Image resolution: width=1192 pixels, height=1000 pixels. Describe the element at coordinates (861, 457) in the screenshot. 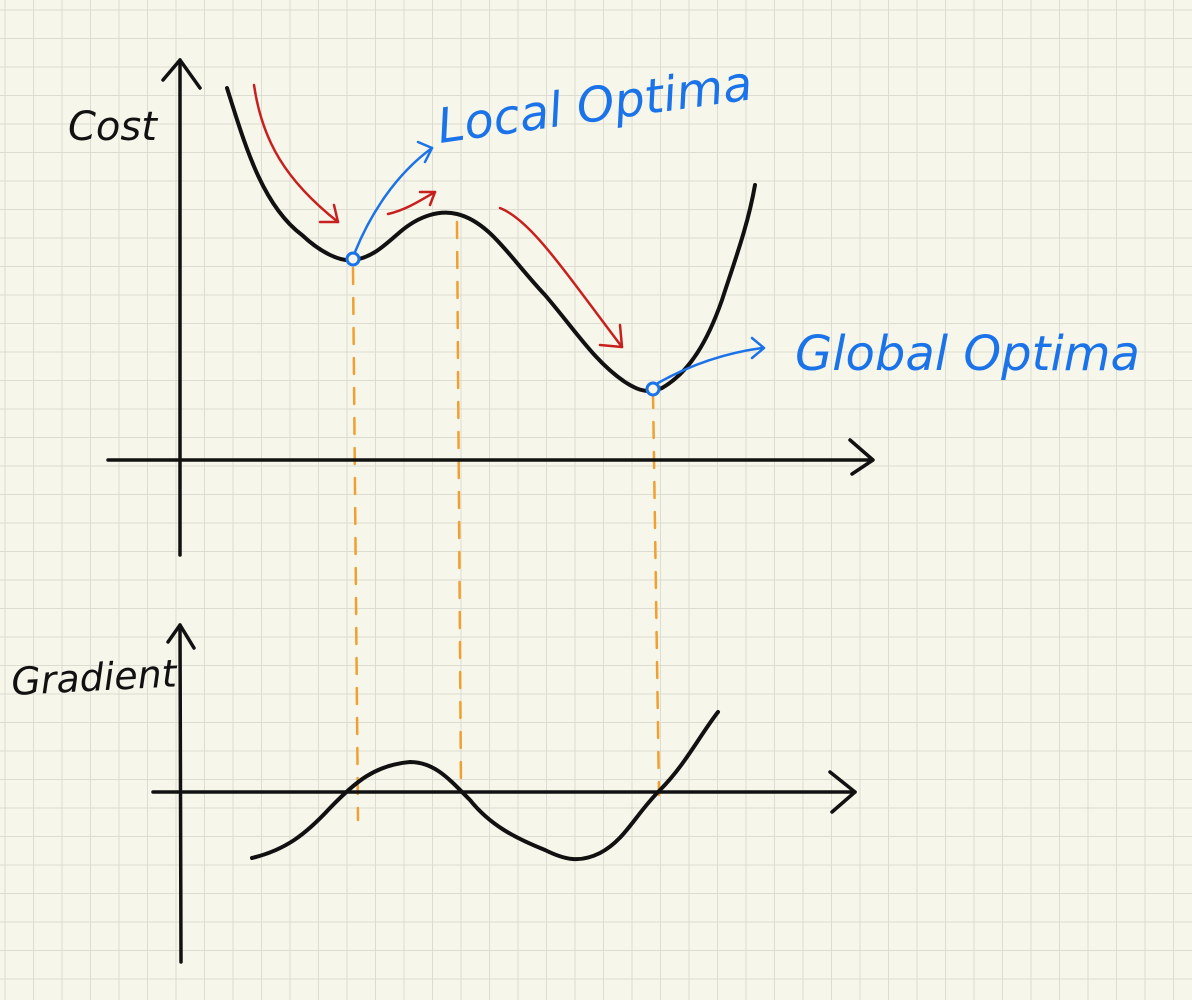

I see `cost-x-arrowhead` at that location.